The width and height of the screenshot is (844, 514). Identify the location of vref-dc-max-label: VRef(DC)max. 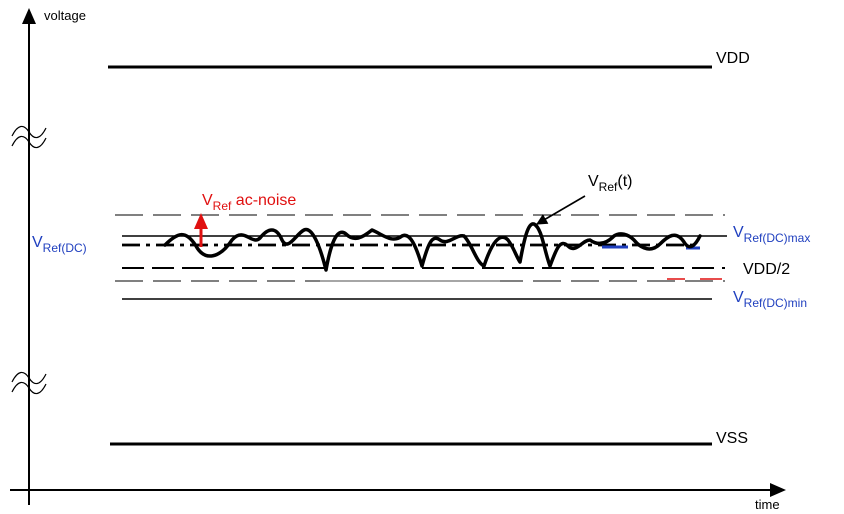
(771, 234).